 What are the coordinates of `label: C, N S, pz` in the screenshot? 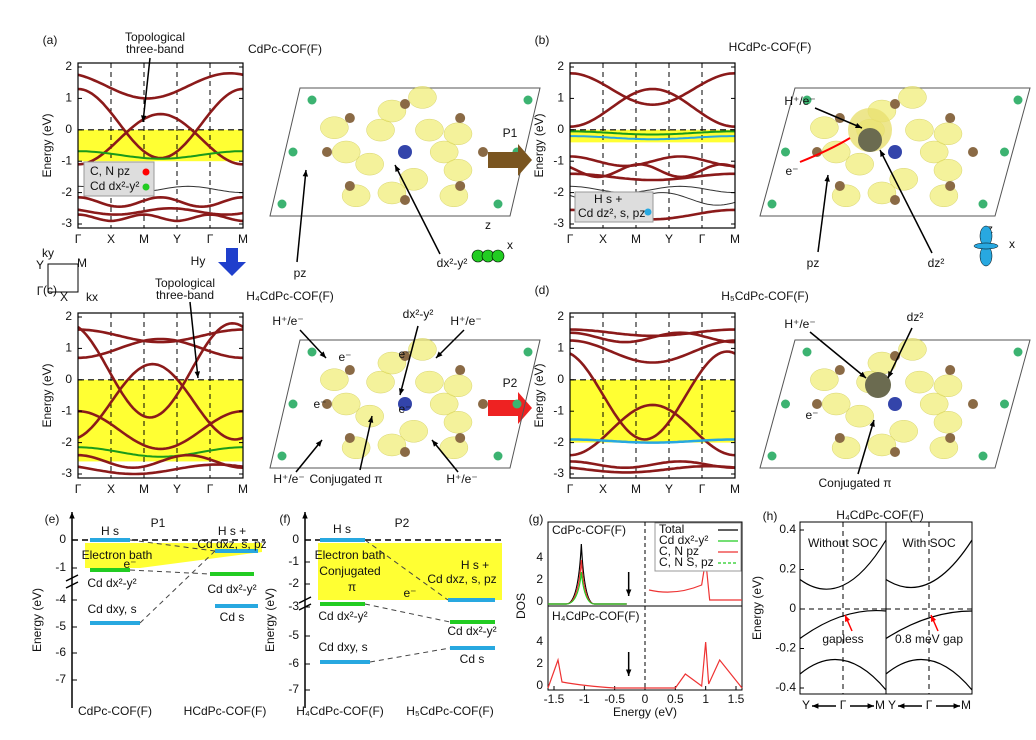 It's located at (686, 562).